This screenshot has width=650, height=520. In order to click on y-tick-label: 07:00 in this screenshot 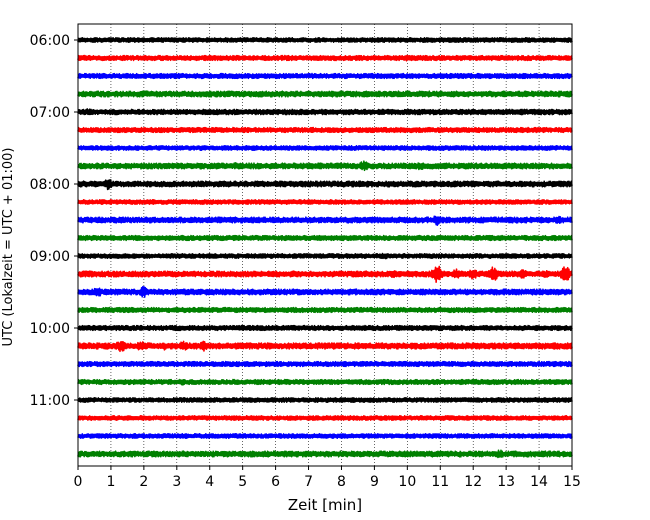, I will do `click(50, 113)`.